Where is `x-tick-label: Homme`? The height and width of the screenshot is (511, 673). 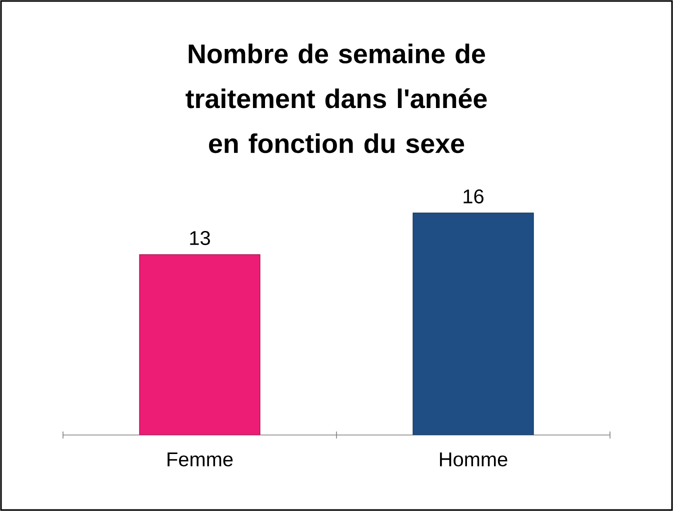
x-tick-label: Homme is located at coordinates (474, 459).